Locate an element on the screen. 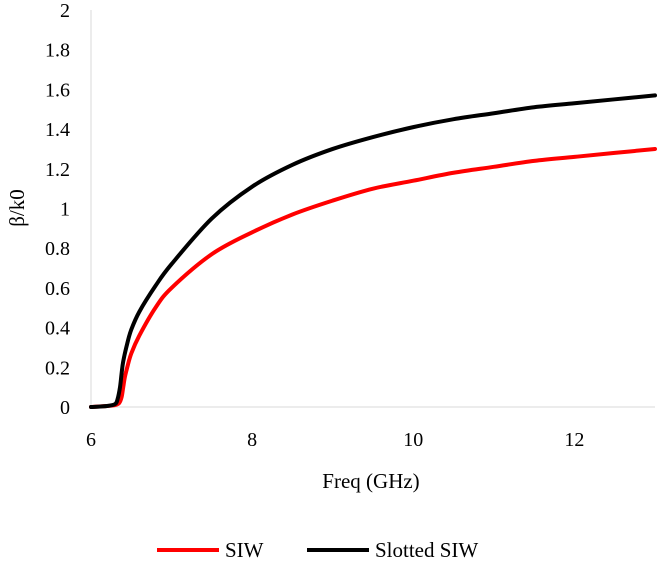 The width and height of the screenshot is (657, 569). y-tick-label: 0.4 is located at coordinates (57, 329).